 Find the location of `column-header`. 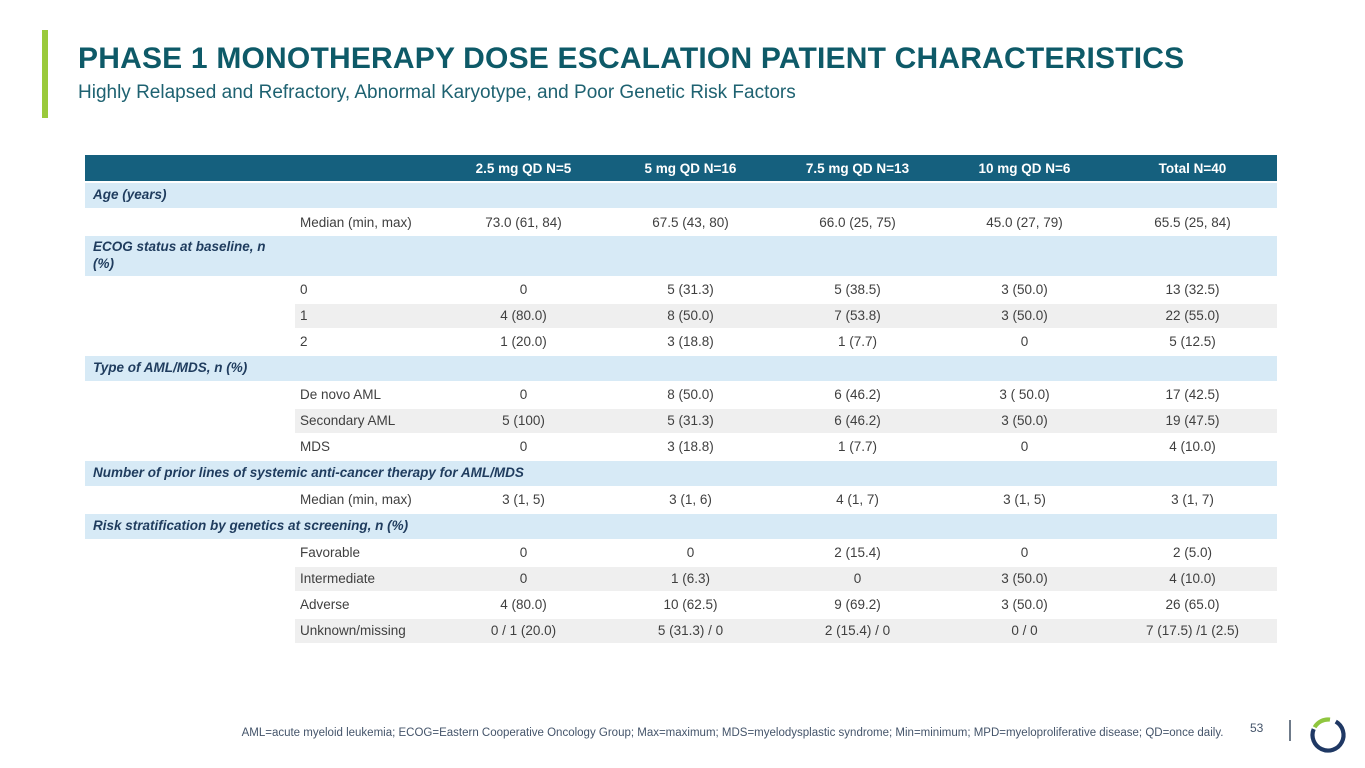

column-header is located at coordinates (190, 169).